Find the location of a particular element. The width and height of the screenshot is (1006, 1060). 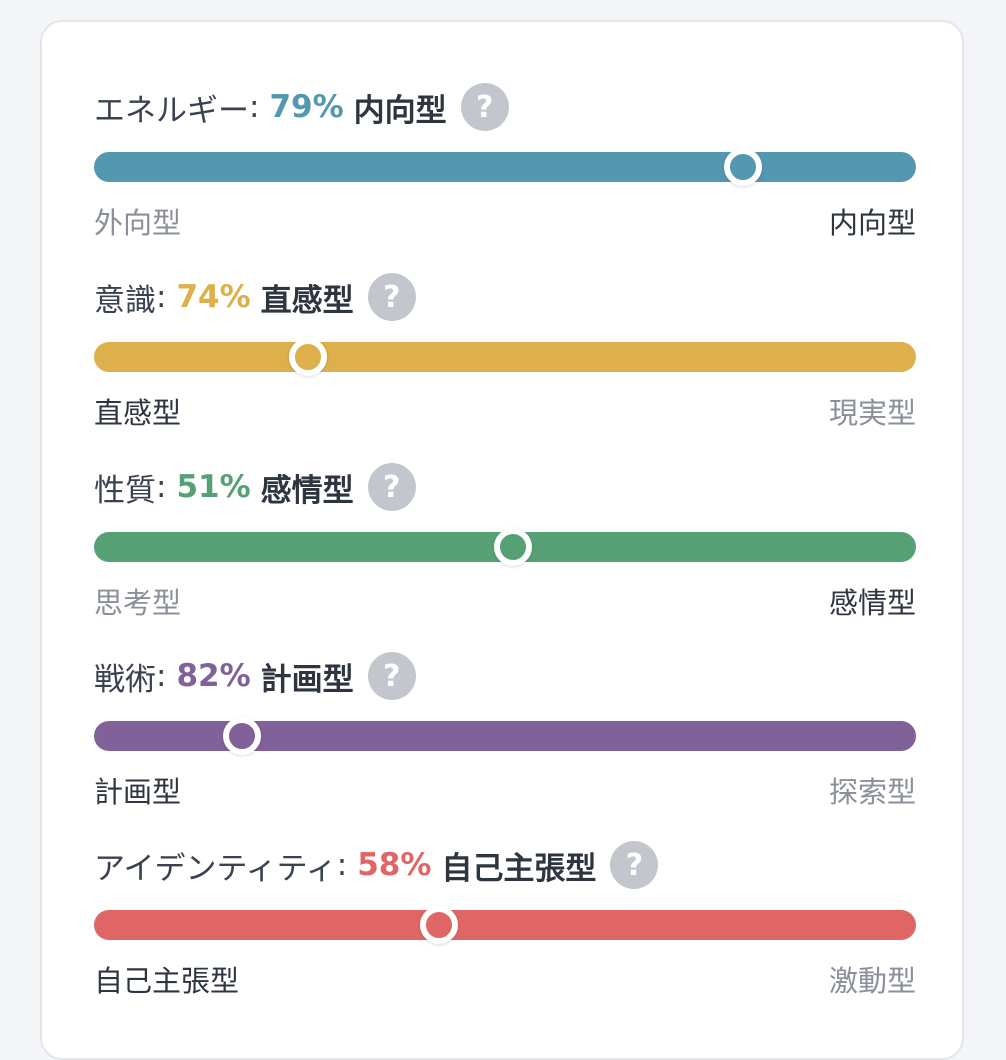

trait-tactics: 戦術: 82% 計画型 ? 計画型 探索型 is located at coordinates (505, 716).